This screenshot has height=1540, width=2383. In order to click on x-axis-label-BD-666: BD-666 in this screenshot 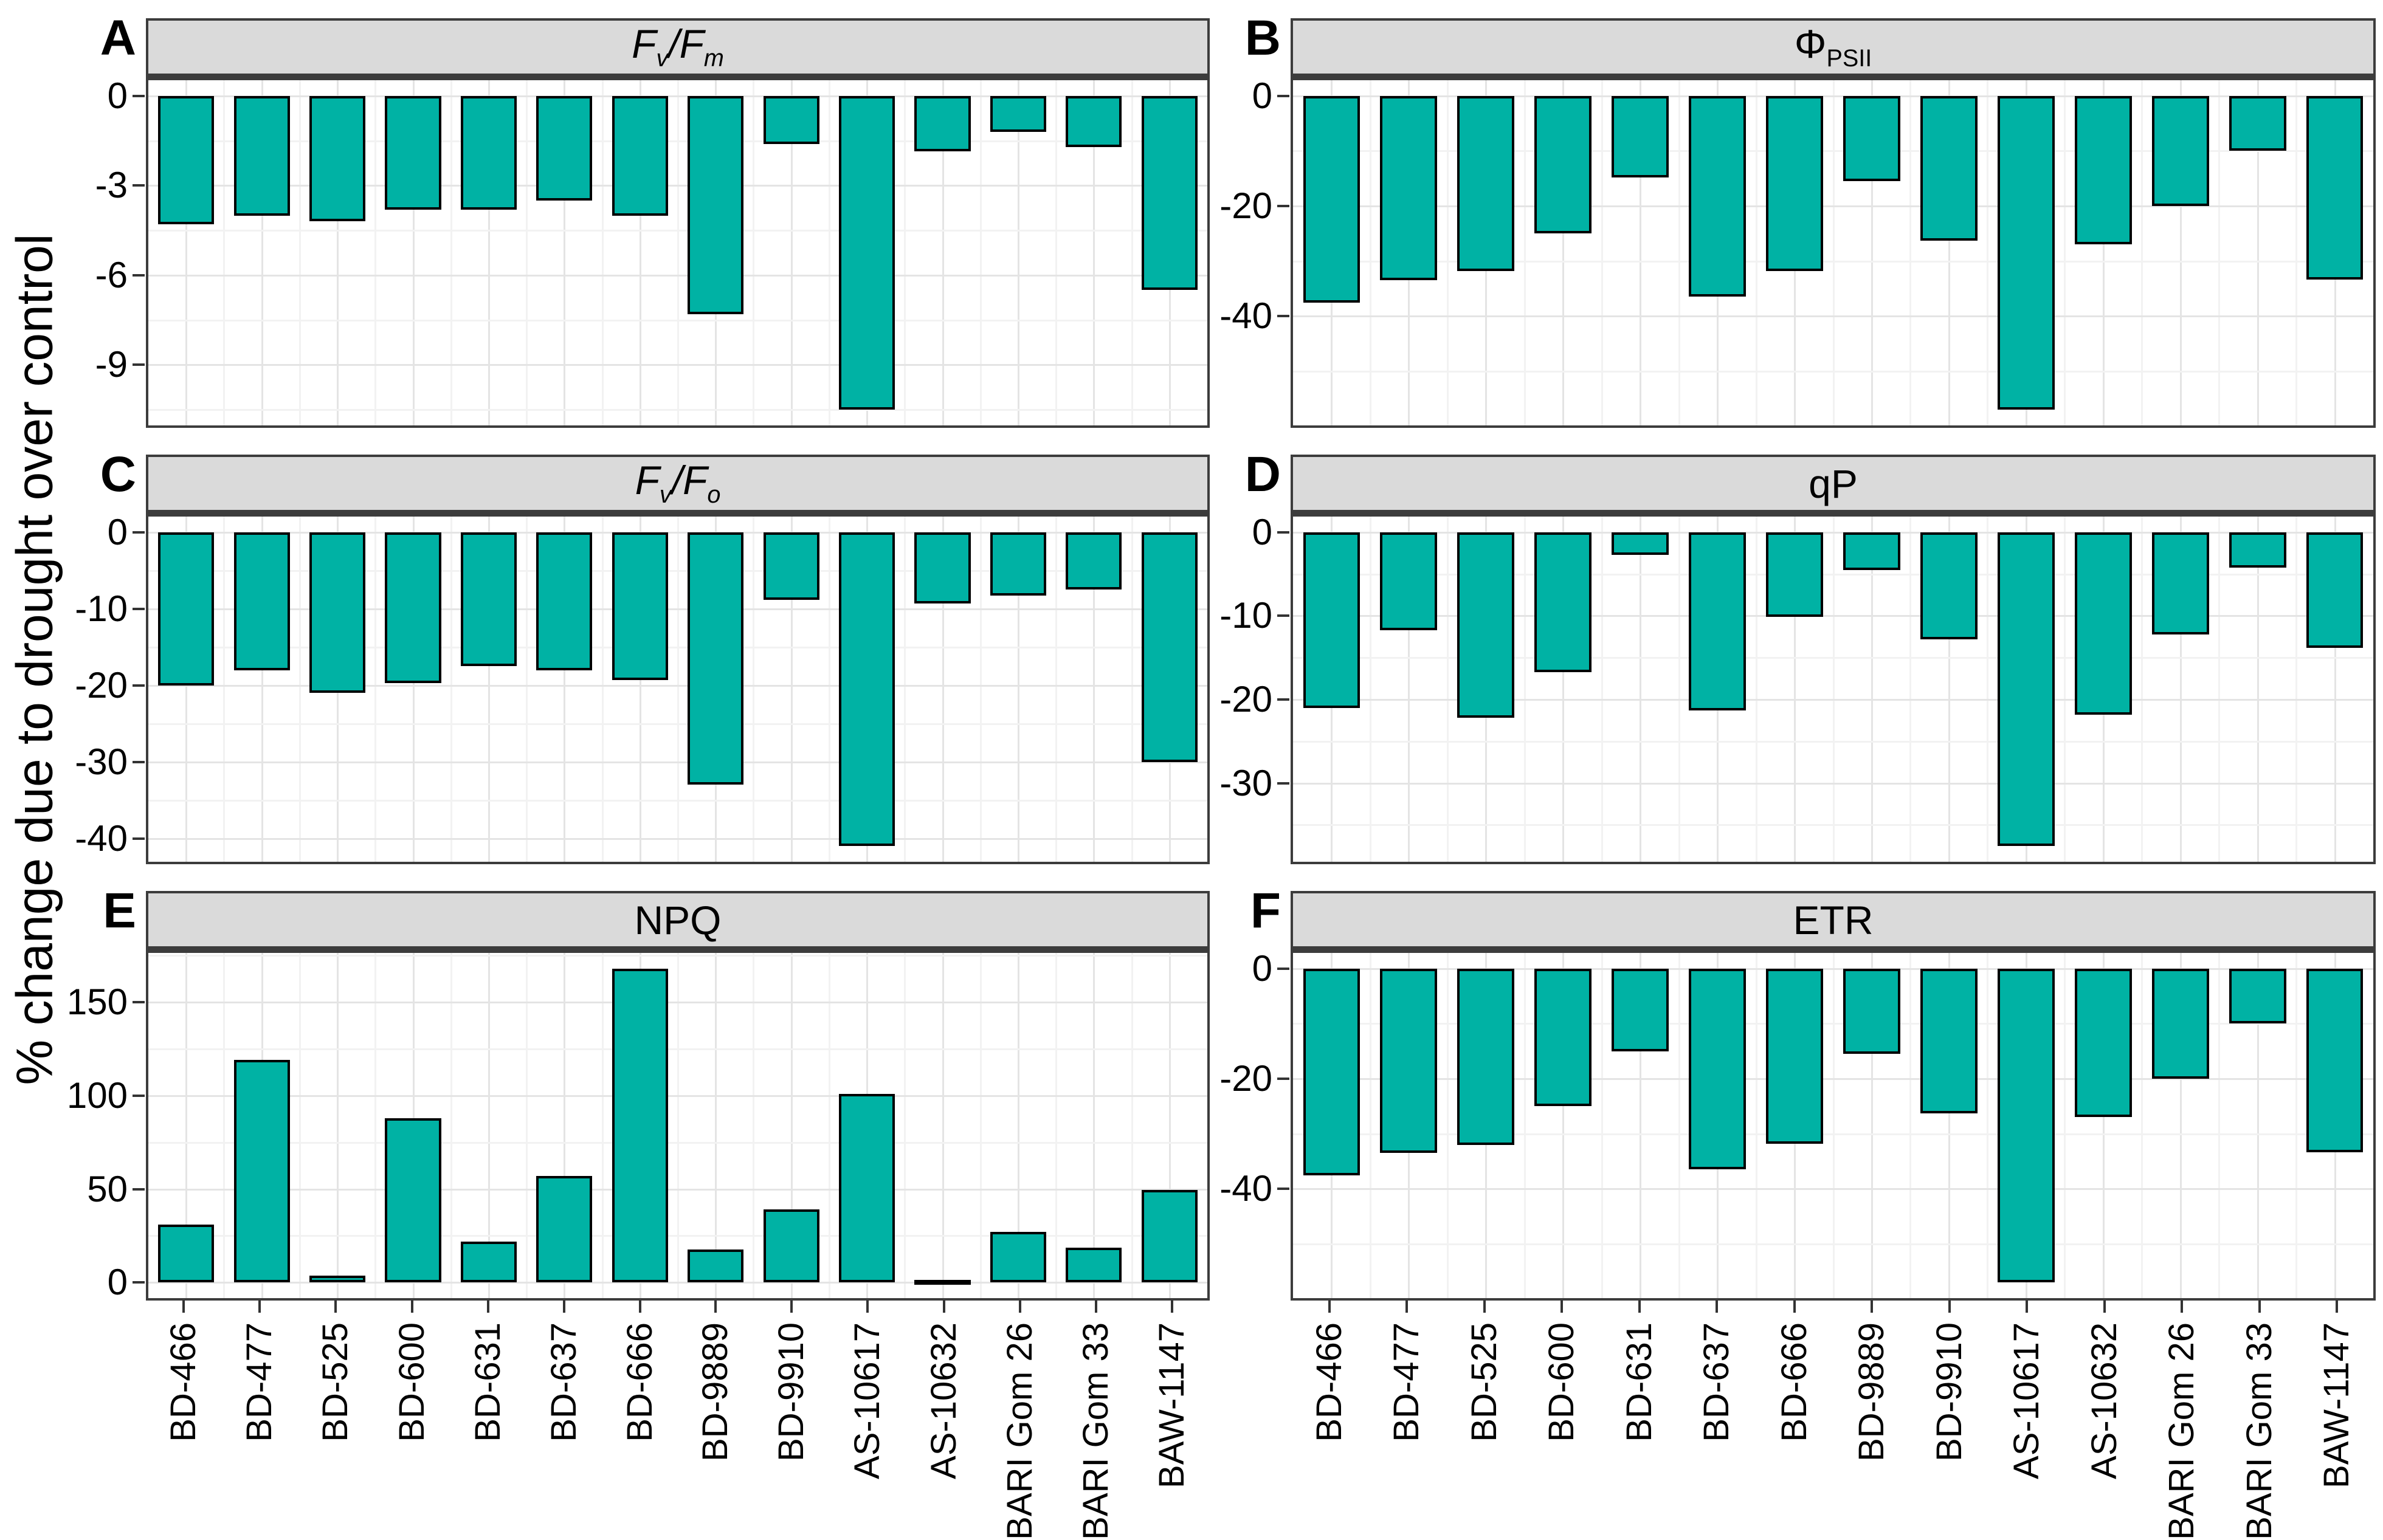, I will do `click(639, 1382)`.